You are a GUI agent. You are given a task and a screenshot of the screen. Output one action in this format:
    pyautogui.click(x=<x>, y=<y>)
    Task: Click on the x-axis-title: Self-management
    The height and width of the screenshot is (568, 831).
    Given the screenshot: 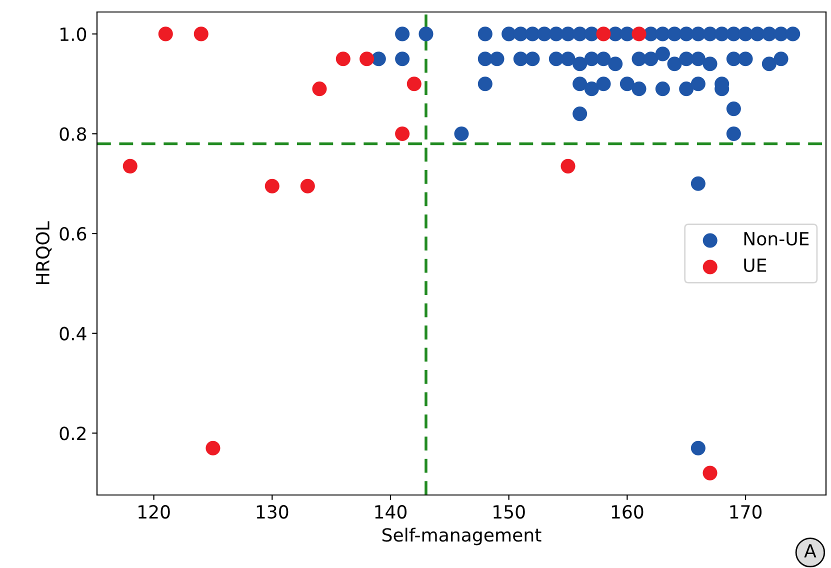 What is the action you would take?
    pyautogui.click(x=462, y=537)
    